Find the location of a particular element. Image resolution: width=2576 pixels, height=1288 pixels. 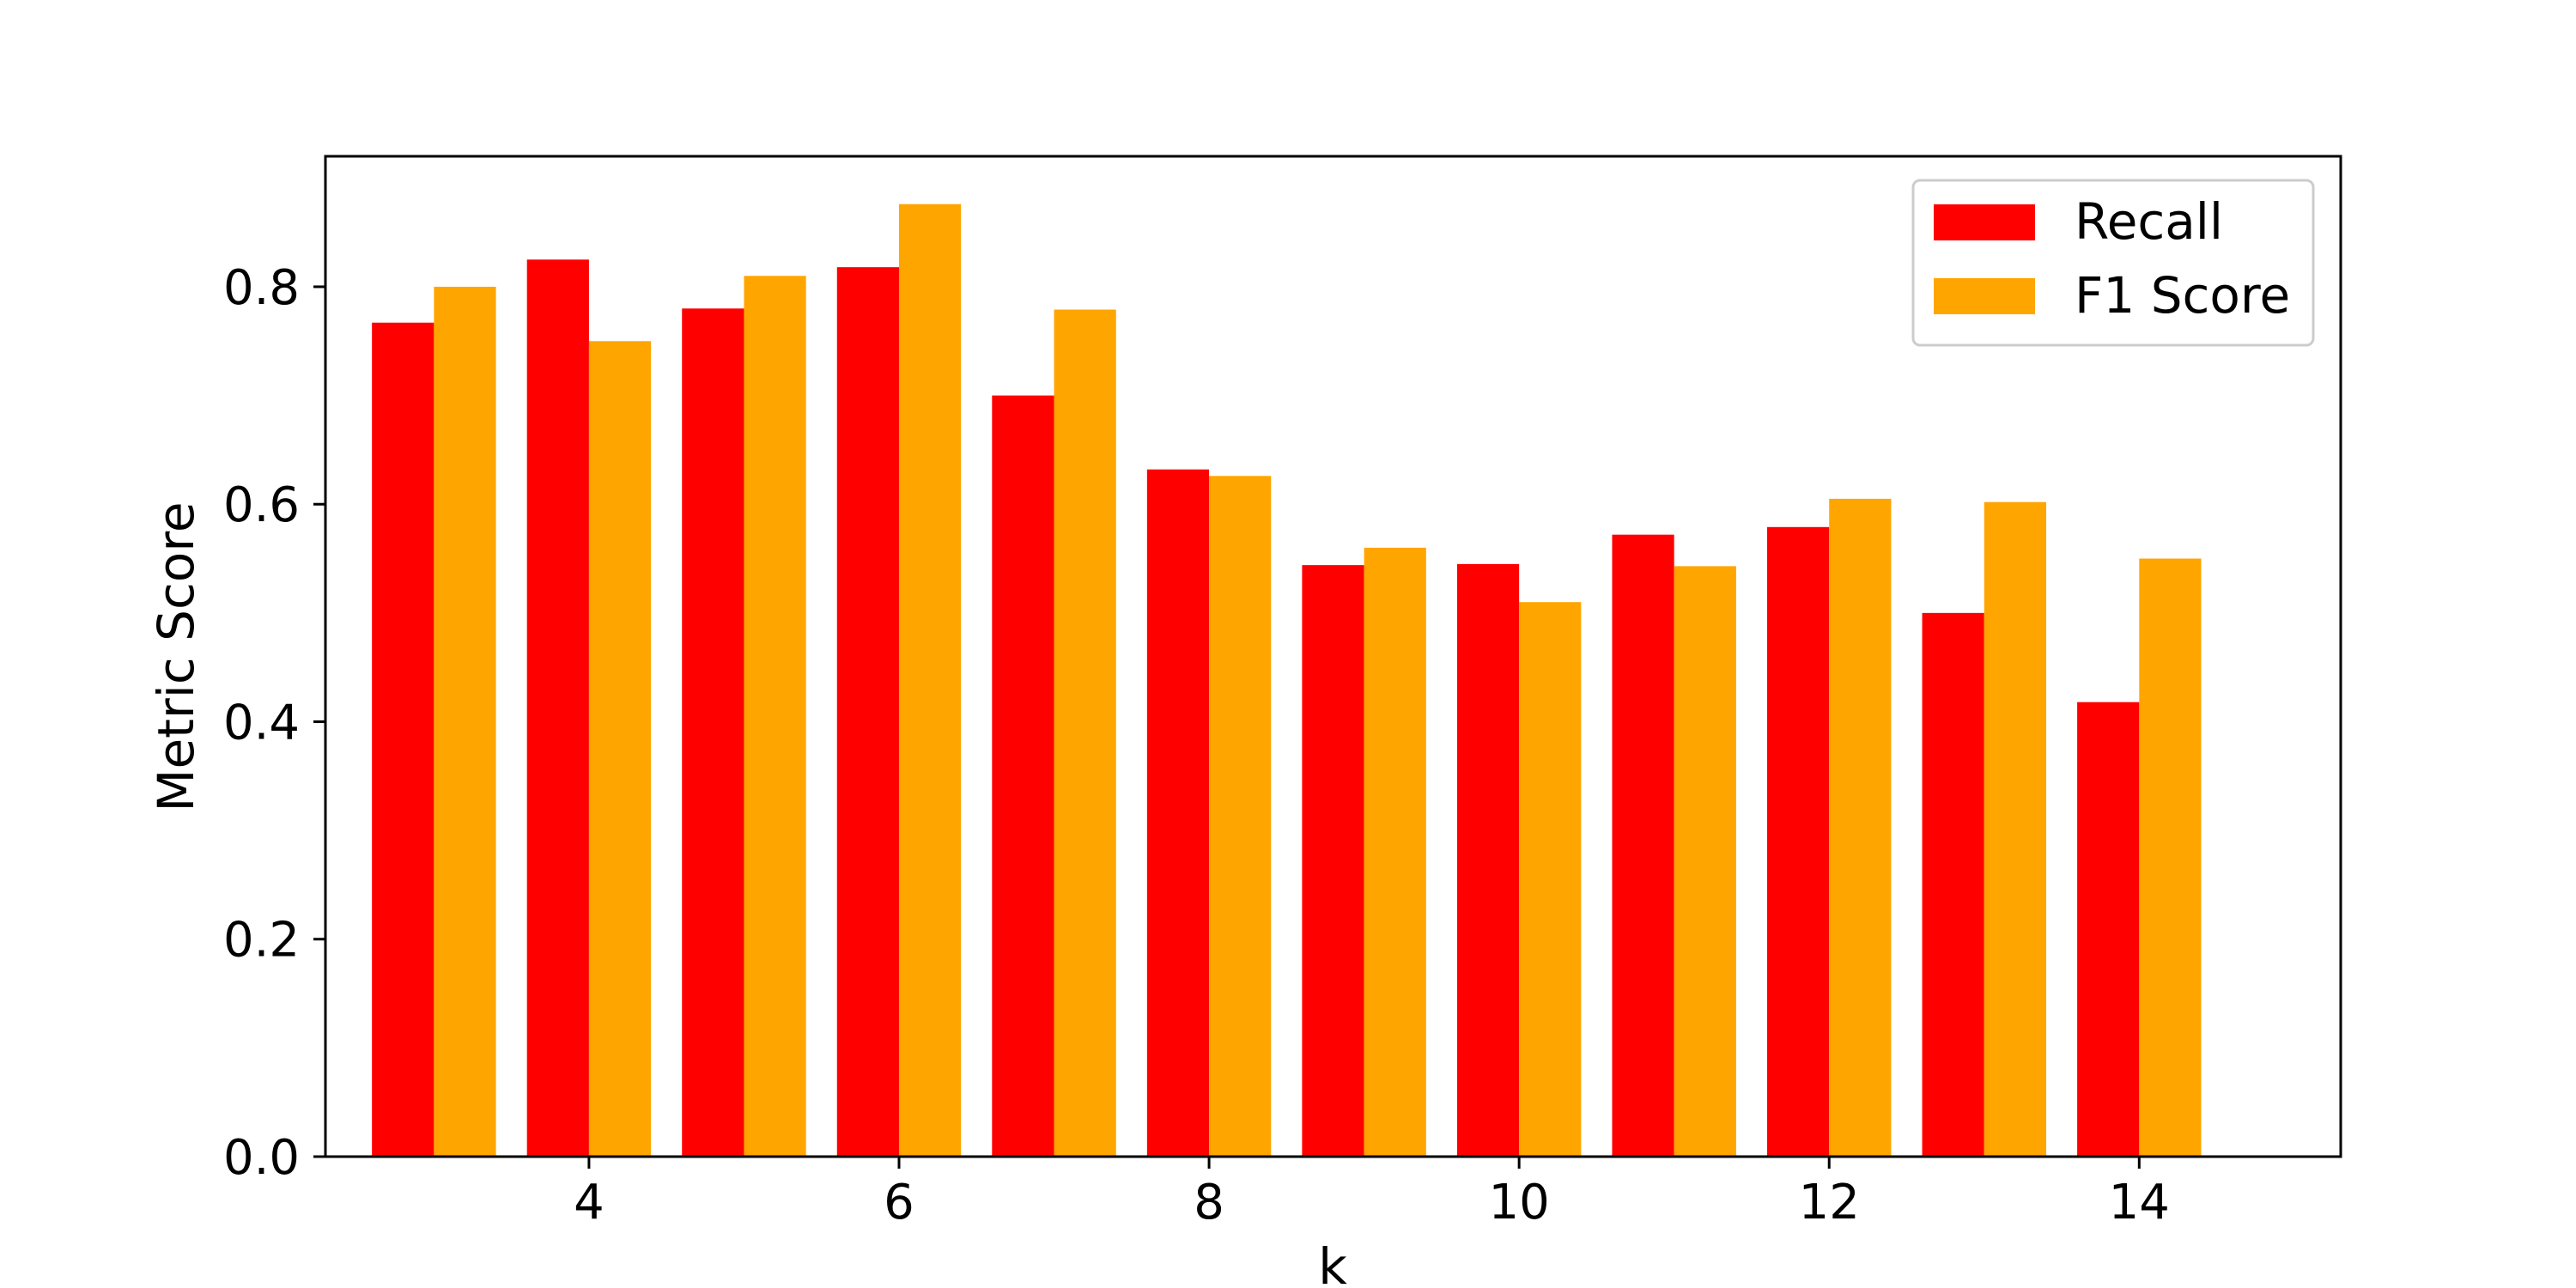

bar-recall-k13 is located at coordinates (1953, 885).